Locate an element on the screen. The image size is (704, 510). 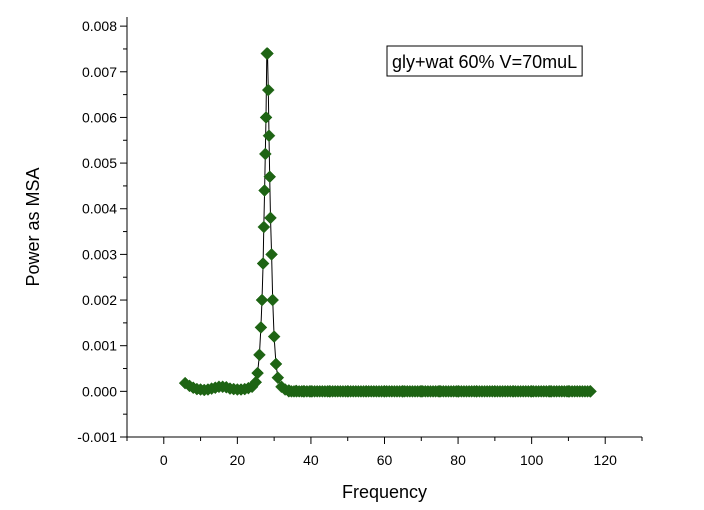
x-tick-label: 40 is located at coordinates (311, 460).